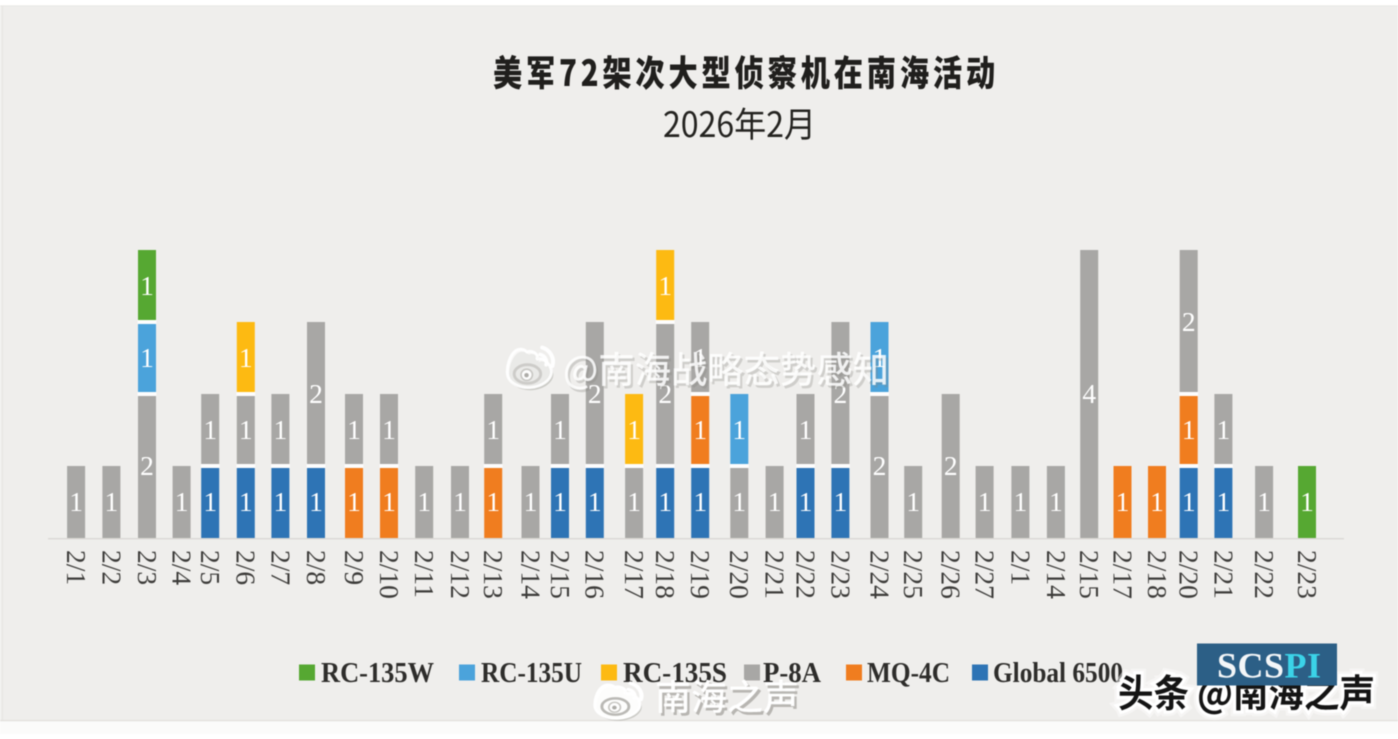 The height and width of the screenshot is (739, 1398). Describe the element at coordinates (1058, 673) in the screenshot. I see `svg-text: Global 6500` at that location.